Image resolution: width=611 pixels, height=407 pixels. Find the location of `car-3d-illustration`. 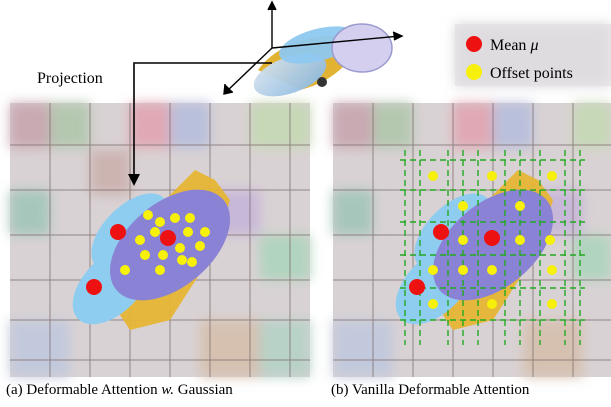

car-3d-illustration is located at coordinates (323, 60).